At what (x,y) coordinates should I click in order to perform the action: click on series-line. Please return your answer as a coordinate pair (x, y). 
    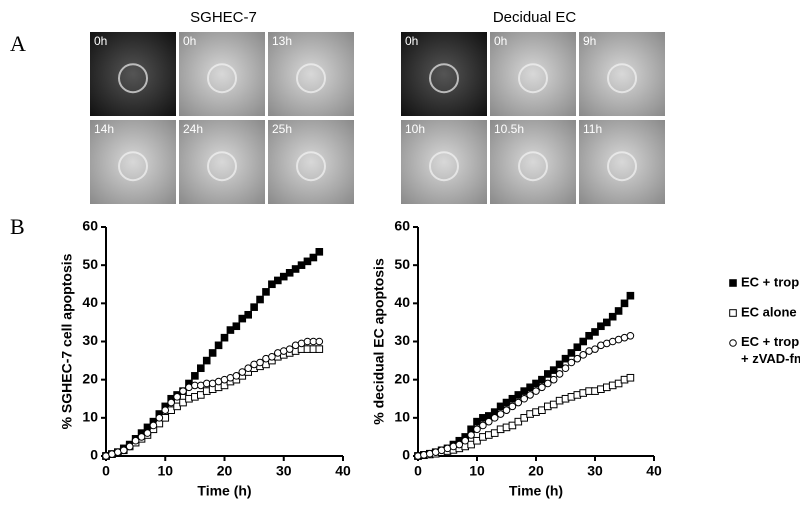
    Looking at the image, I should click on (524, 376).